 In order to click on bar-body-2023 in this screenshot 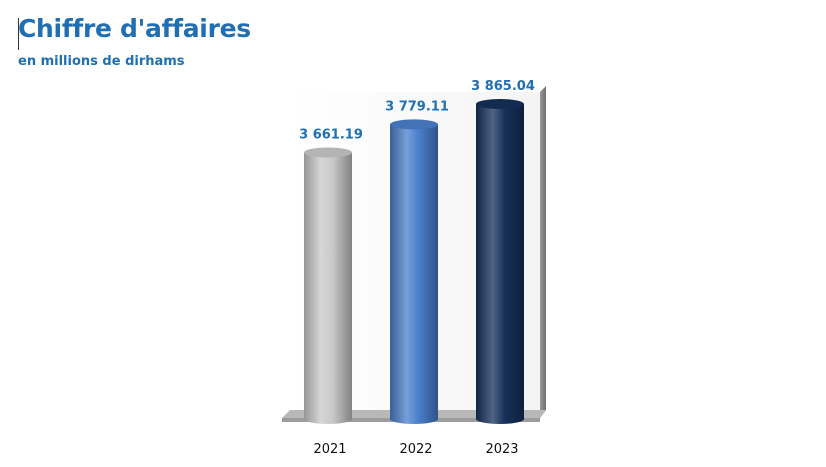, I will do `click(500, 264)`.